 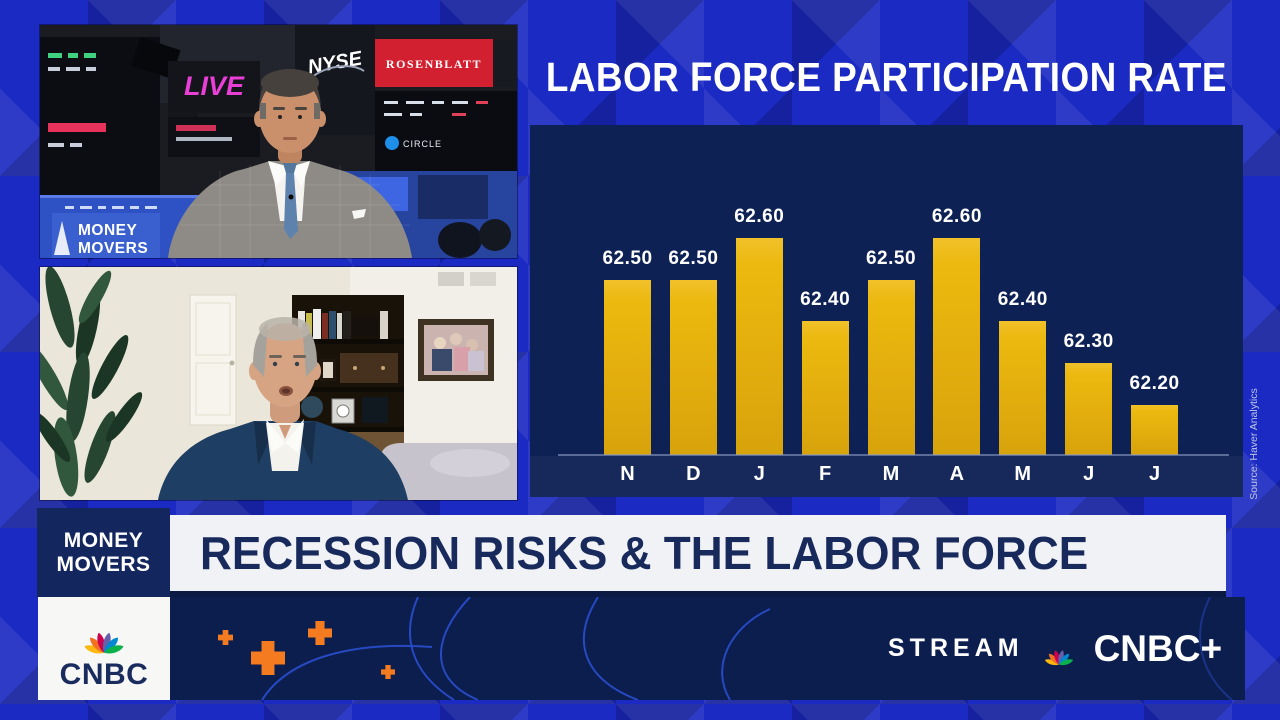 I want to click on cnbc-wordmark: CNBC, so click(x=104, y=674).